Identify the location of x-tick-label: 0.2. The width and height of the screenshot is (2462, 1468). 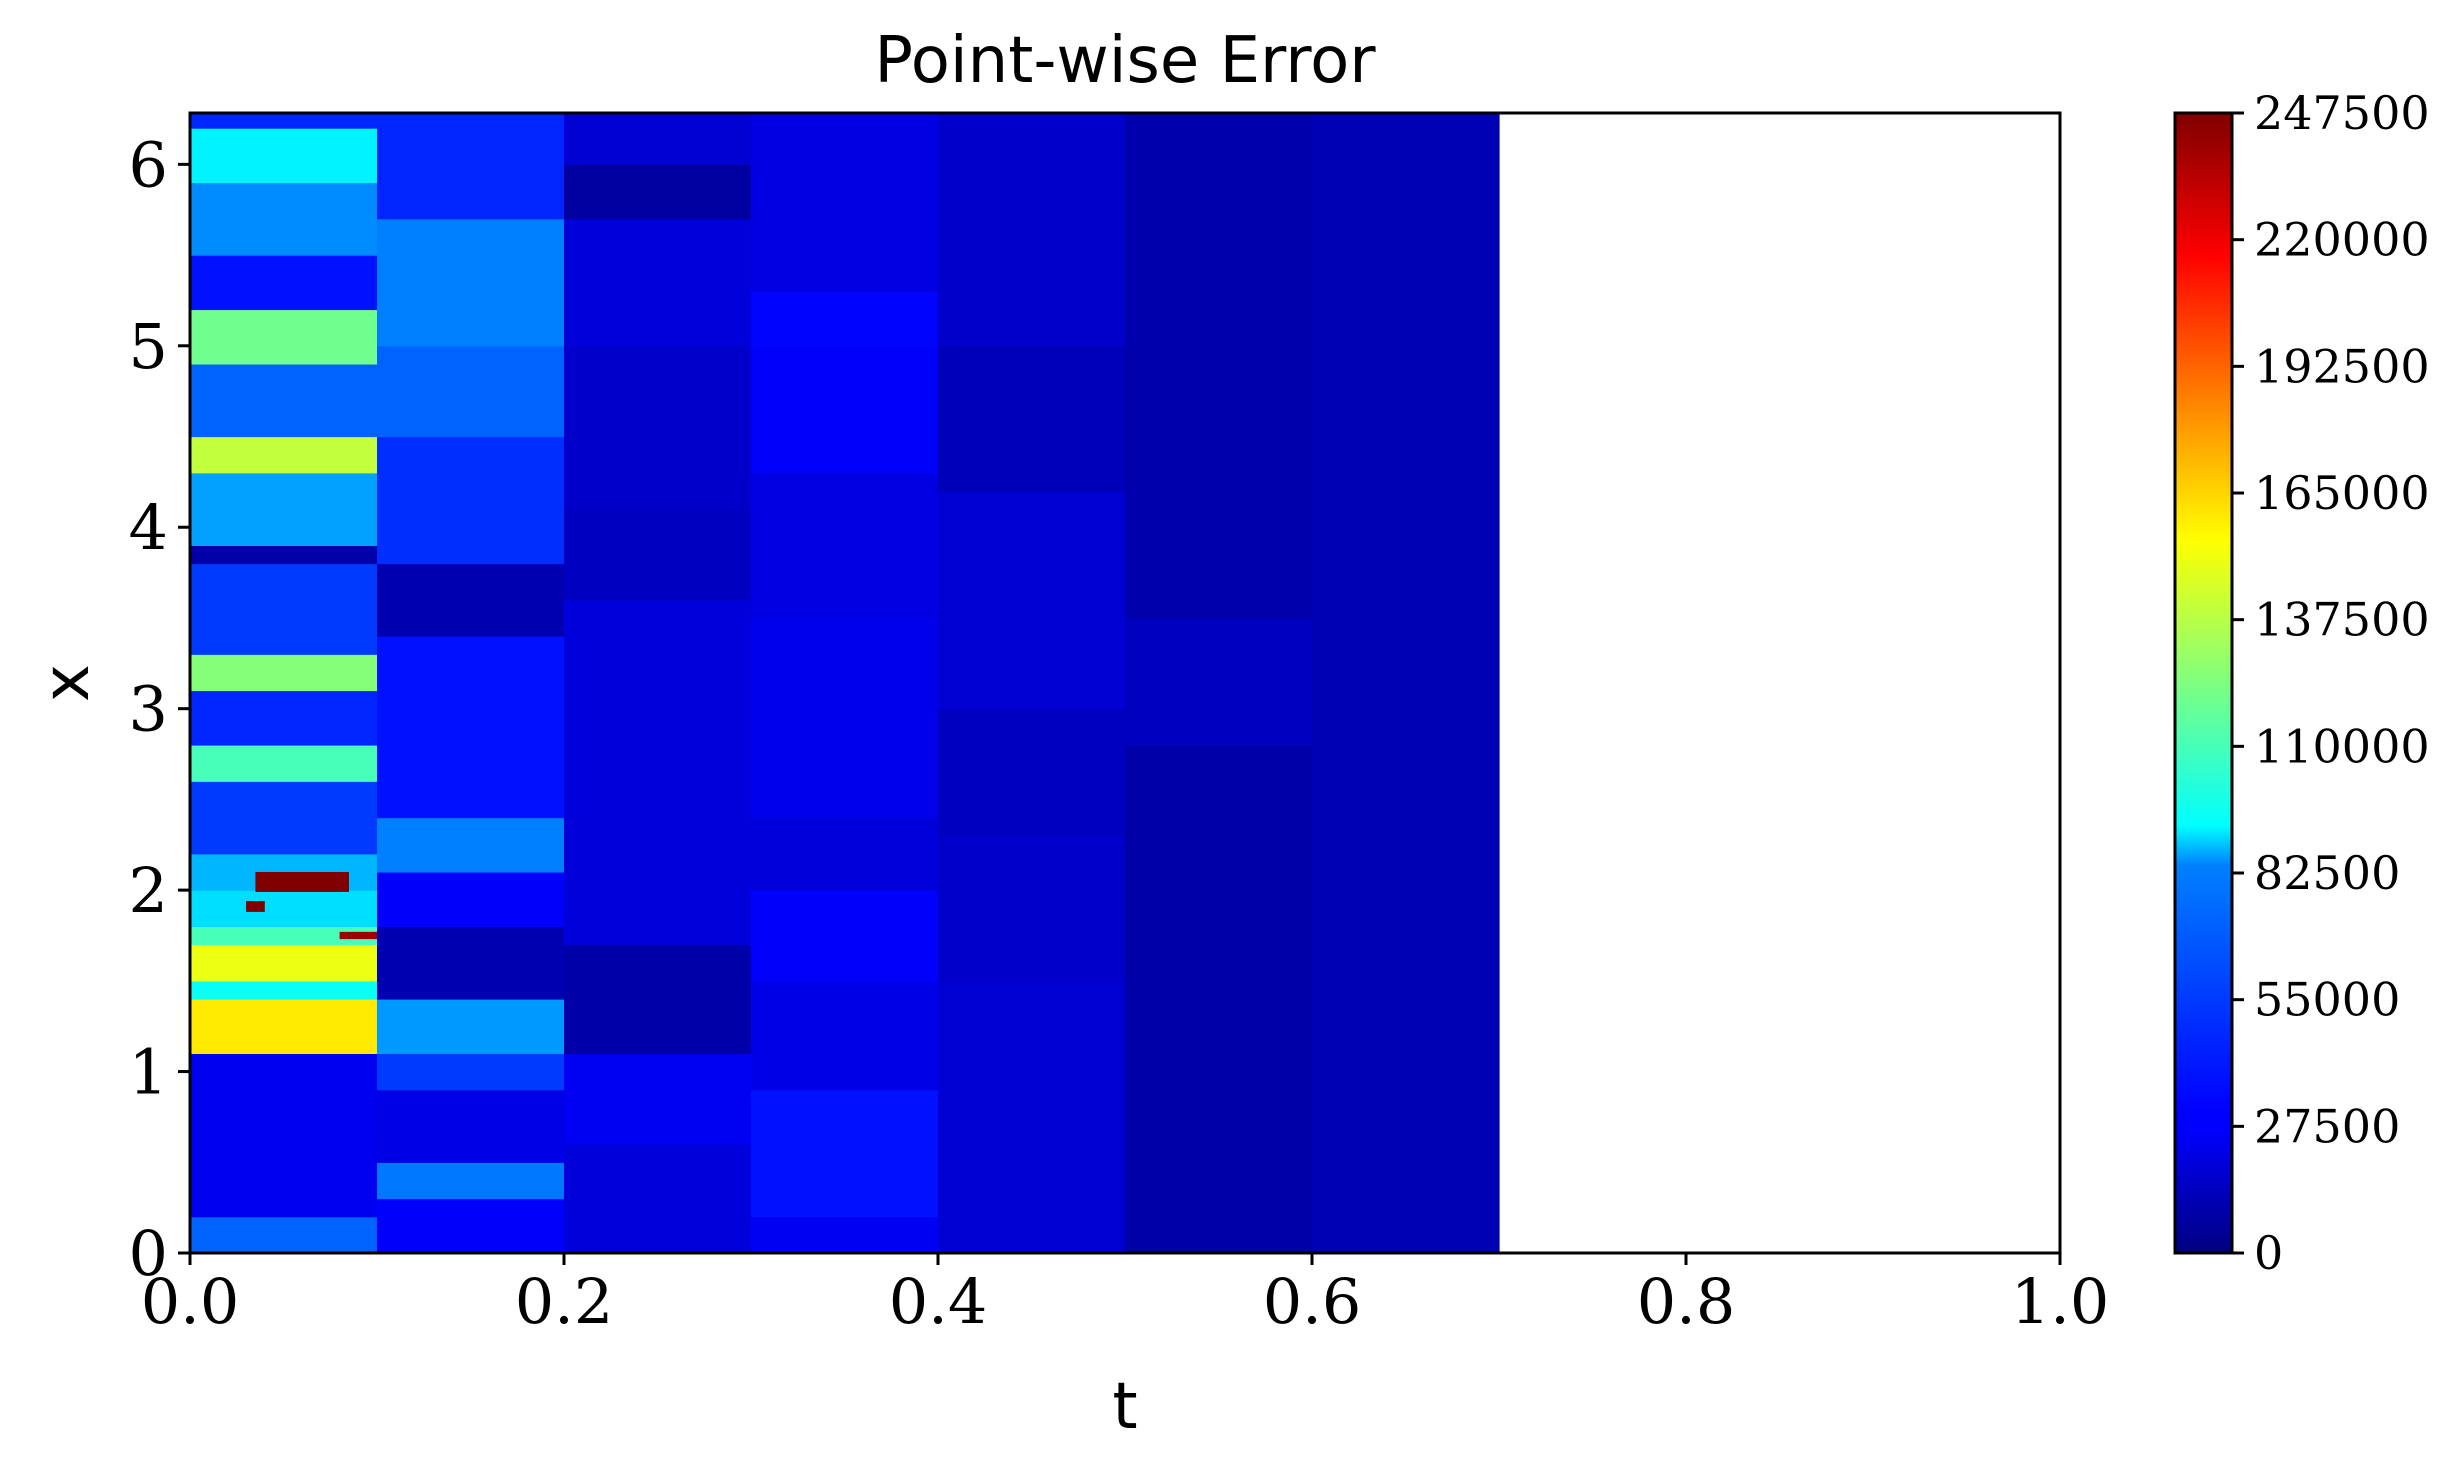
(564, 1301).